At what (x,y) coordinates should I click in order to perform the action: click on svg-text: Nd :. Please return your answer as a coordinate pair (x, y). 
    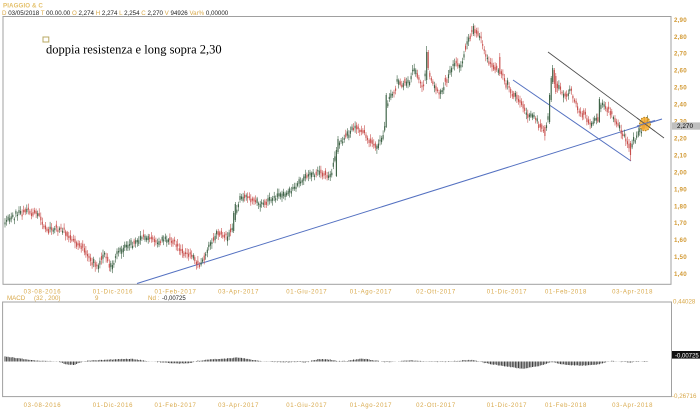
    Looking at the image, I should click on (154, 298).